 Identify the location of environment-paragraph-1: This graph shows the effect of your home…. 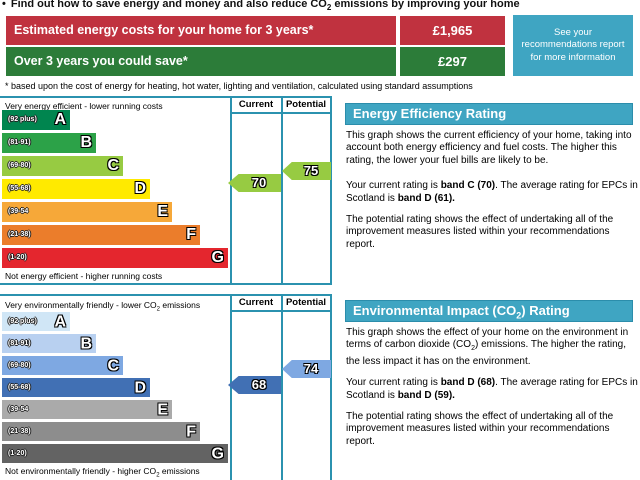
(487, 347).